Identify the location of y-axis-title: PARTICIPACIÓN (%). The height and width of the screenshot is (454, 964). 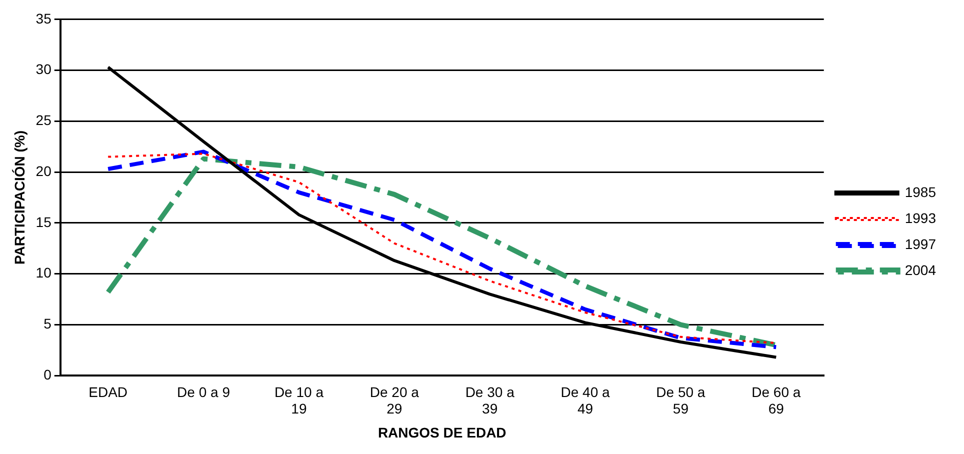
(19, 197).